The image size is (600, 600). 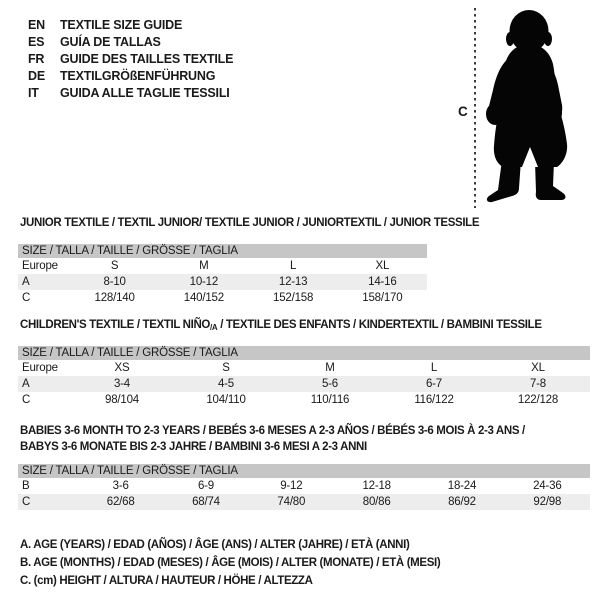 I want to click on height-cell: 140/152, so click(x=203, y=298).